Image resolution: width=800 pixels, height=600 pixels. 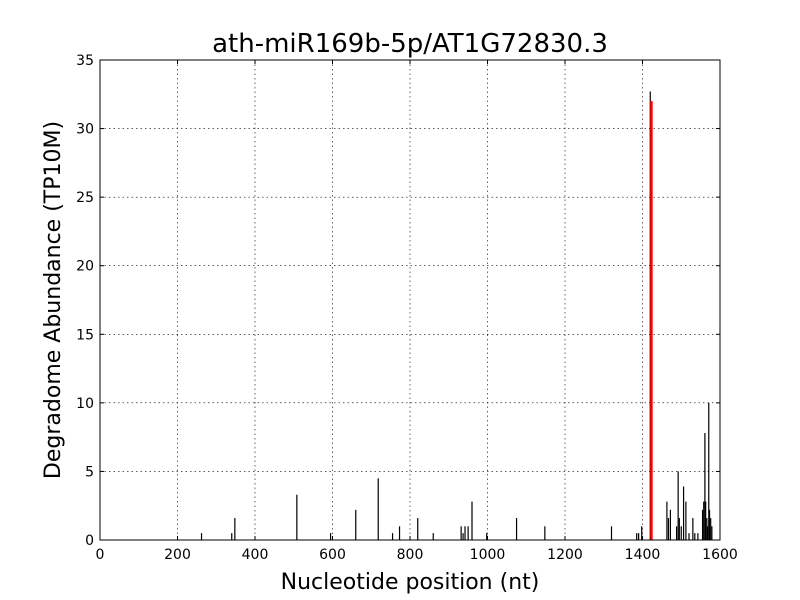 What do you see at coordinates (565, 555) in the screenshot?
I see `x-tick-label: 1200` at bounding box center [565, 555].